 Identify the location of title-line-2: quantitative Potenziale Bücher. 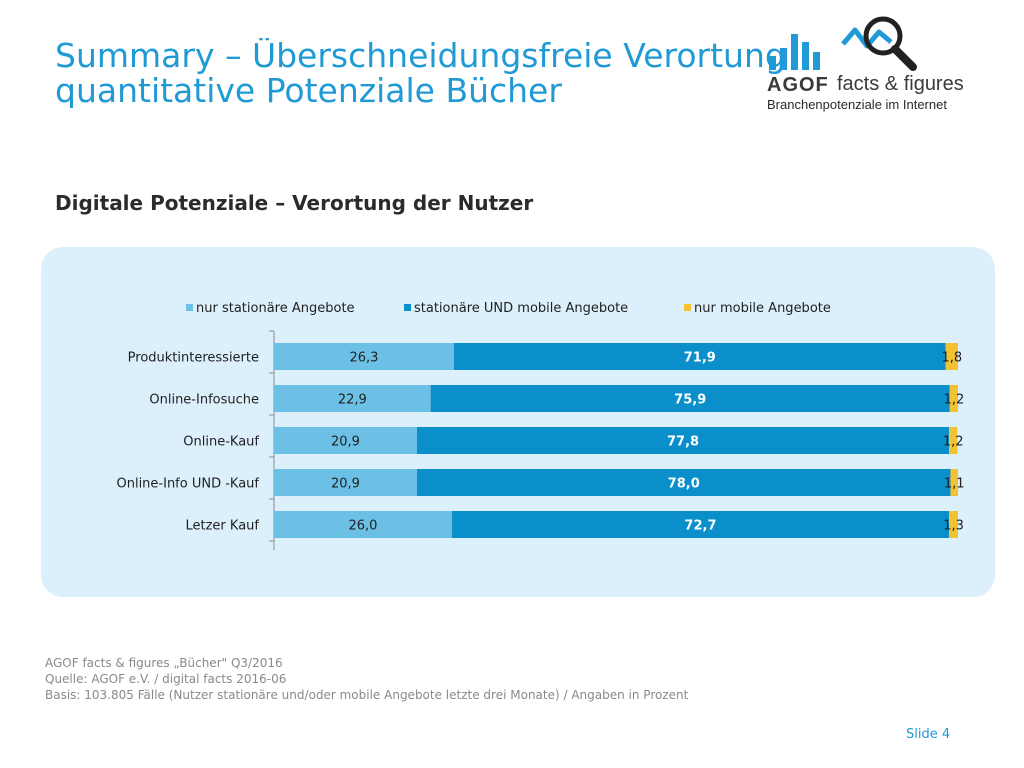
(308, 89).